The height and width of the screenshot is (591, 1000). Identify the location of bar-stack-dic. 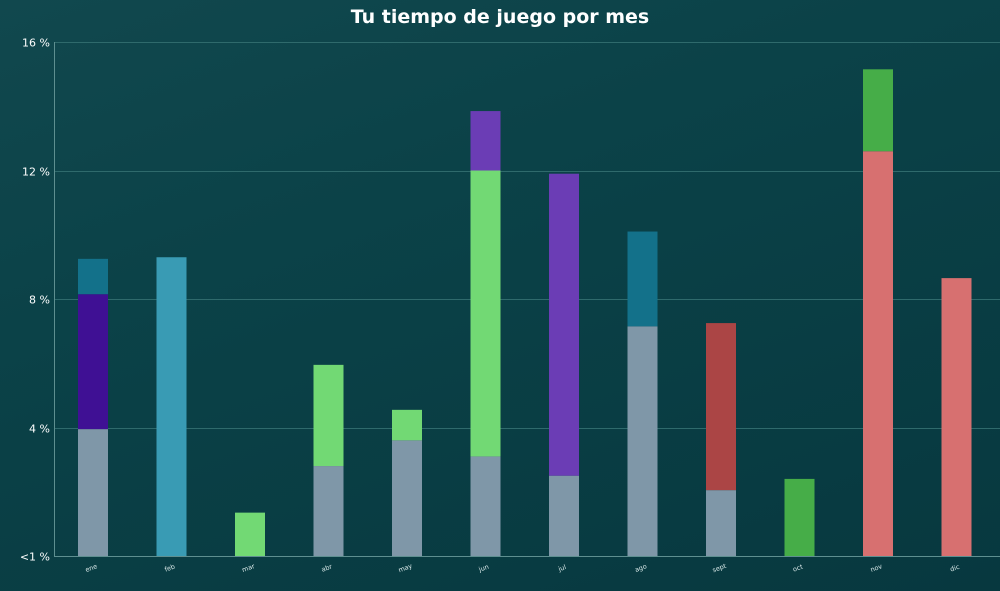
(956, 417).